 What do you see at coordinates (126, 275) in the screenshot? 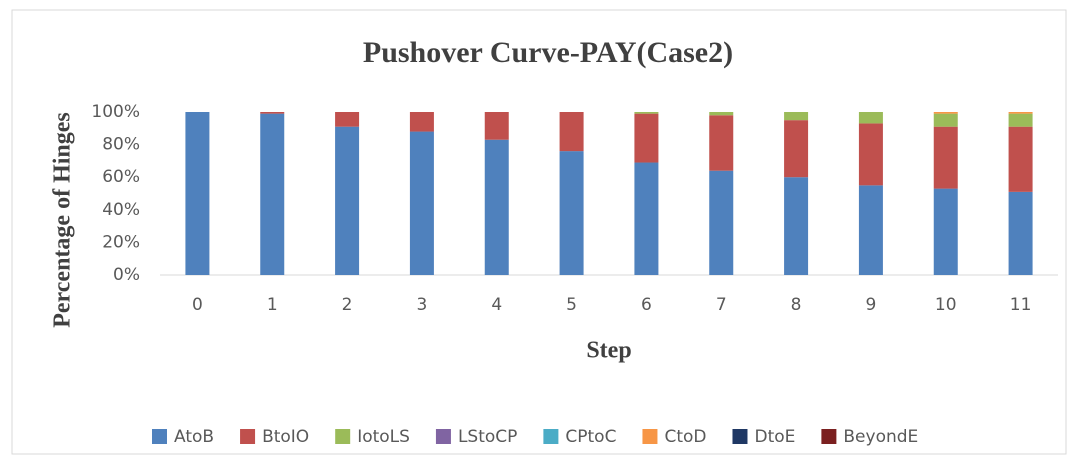
I see `y-tick-label: 0%` at bounding box center [126, 275].